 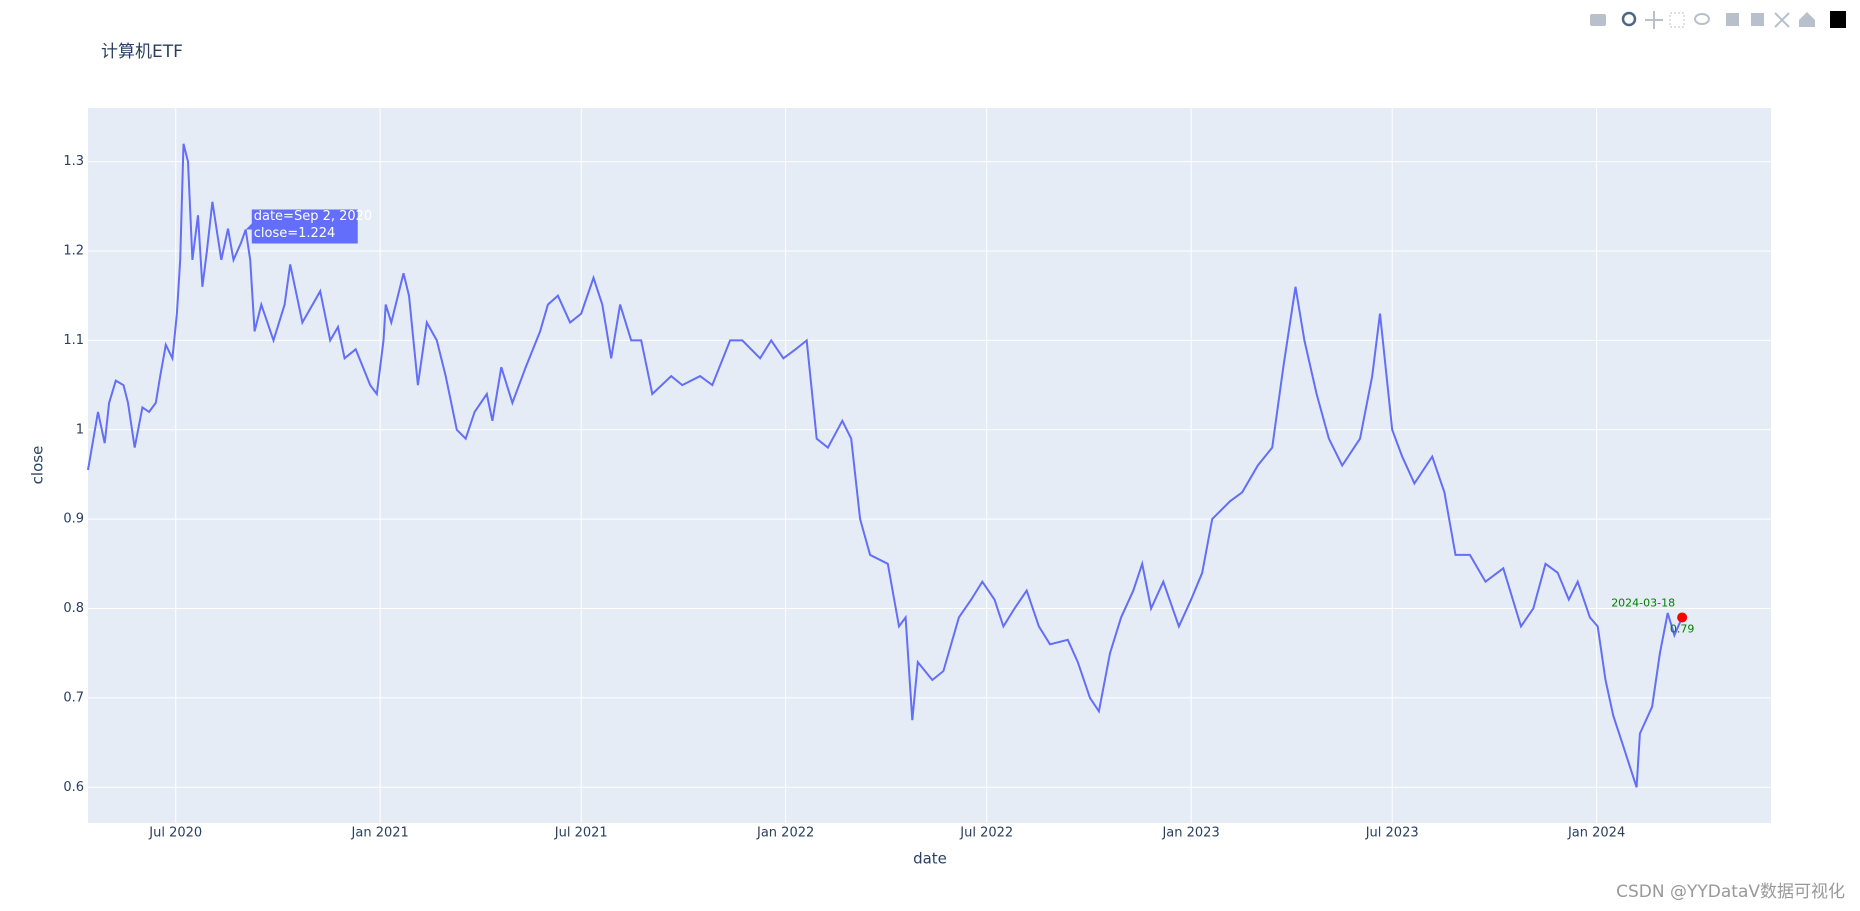 What do you see at coordinates (73, 251) in the screenshot?
I see `y-tick-label: 1.2` at bounding box center [73, 251].